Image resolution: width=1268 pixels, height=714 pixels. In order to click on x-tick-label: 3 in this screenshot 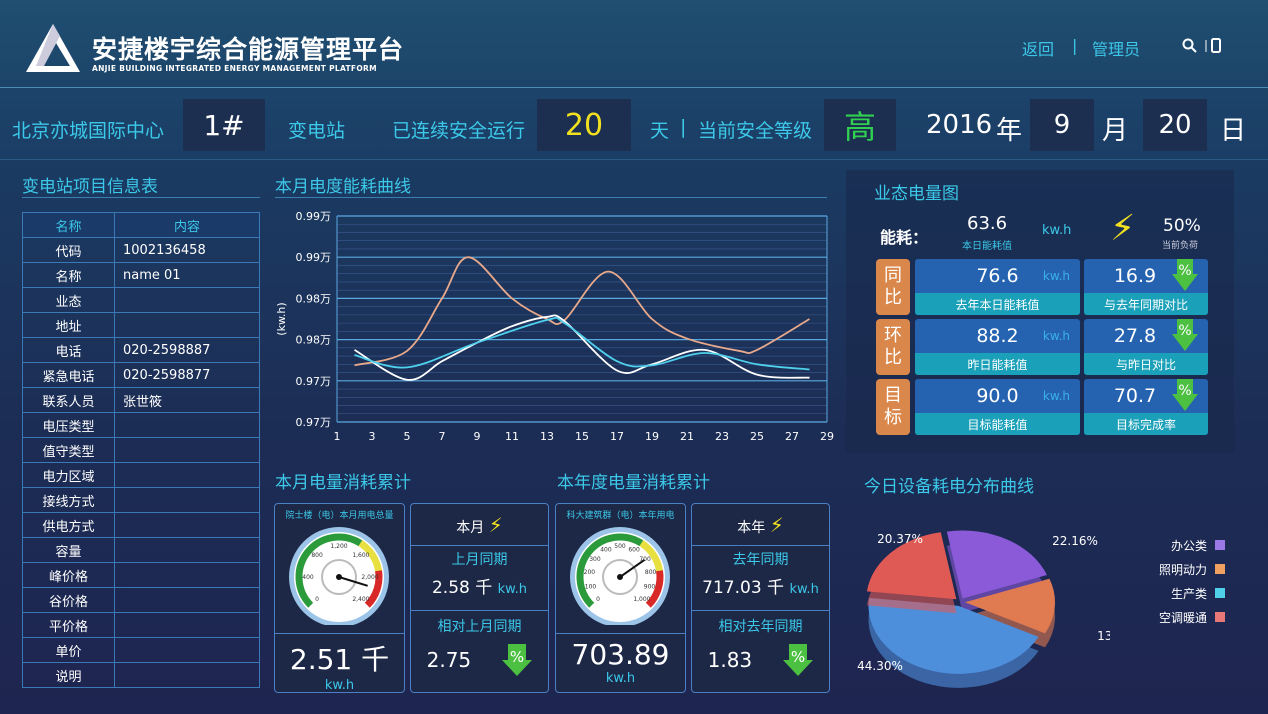, I will do `click(372, 436)`.